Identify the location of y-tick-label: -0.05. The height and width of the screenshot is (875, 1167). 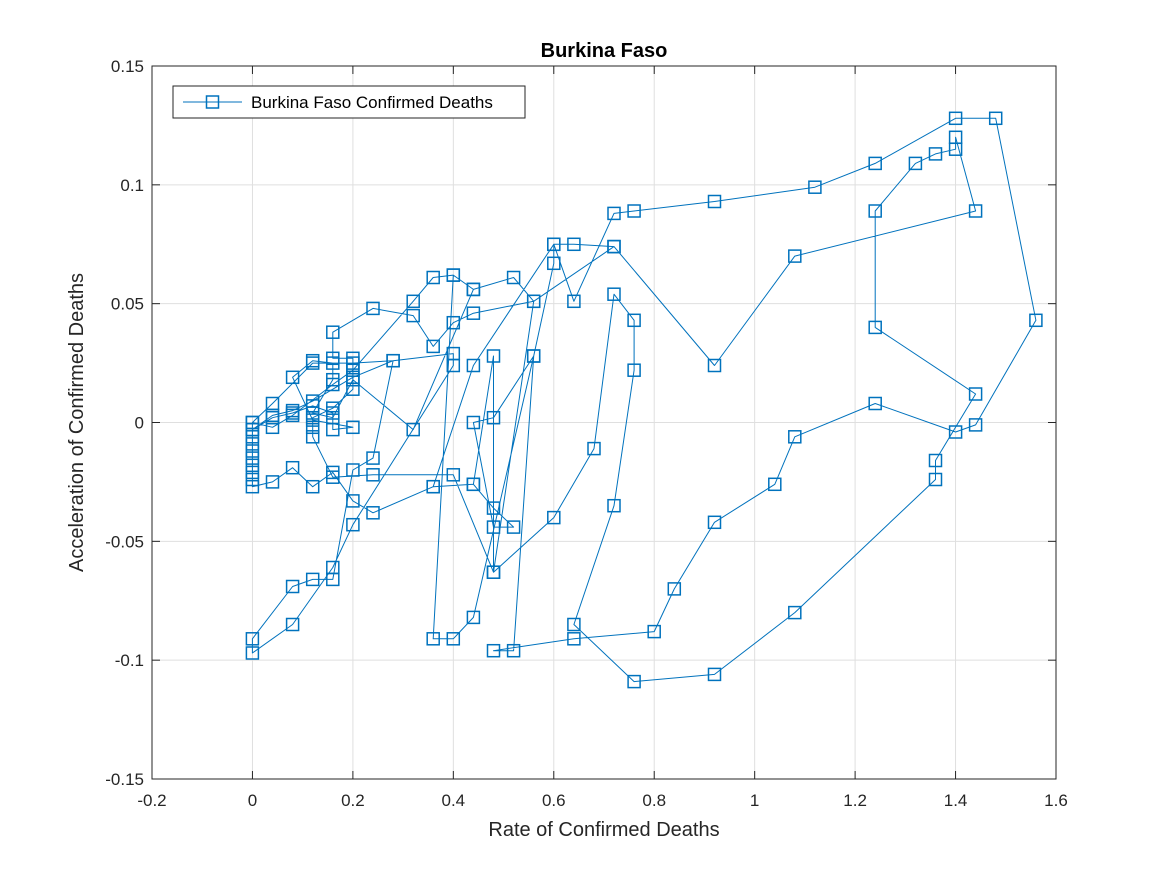
(124, 541).